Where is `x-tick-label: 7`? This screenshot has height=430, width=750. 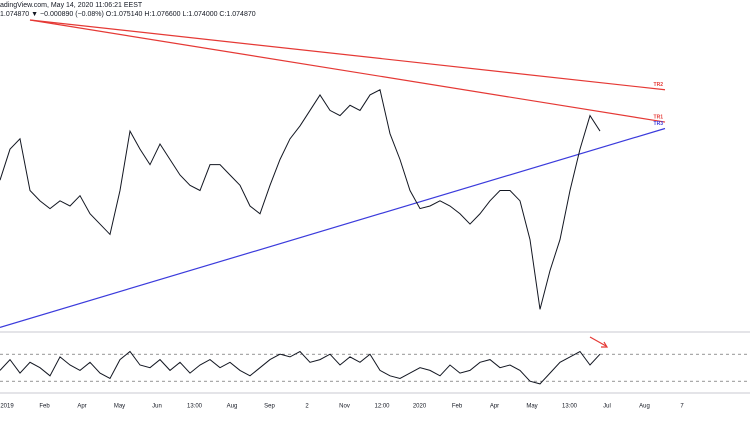
x-tick-label: 7 is located at coordinates (682, 407).